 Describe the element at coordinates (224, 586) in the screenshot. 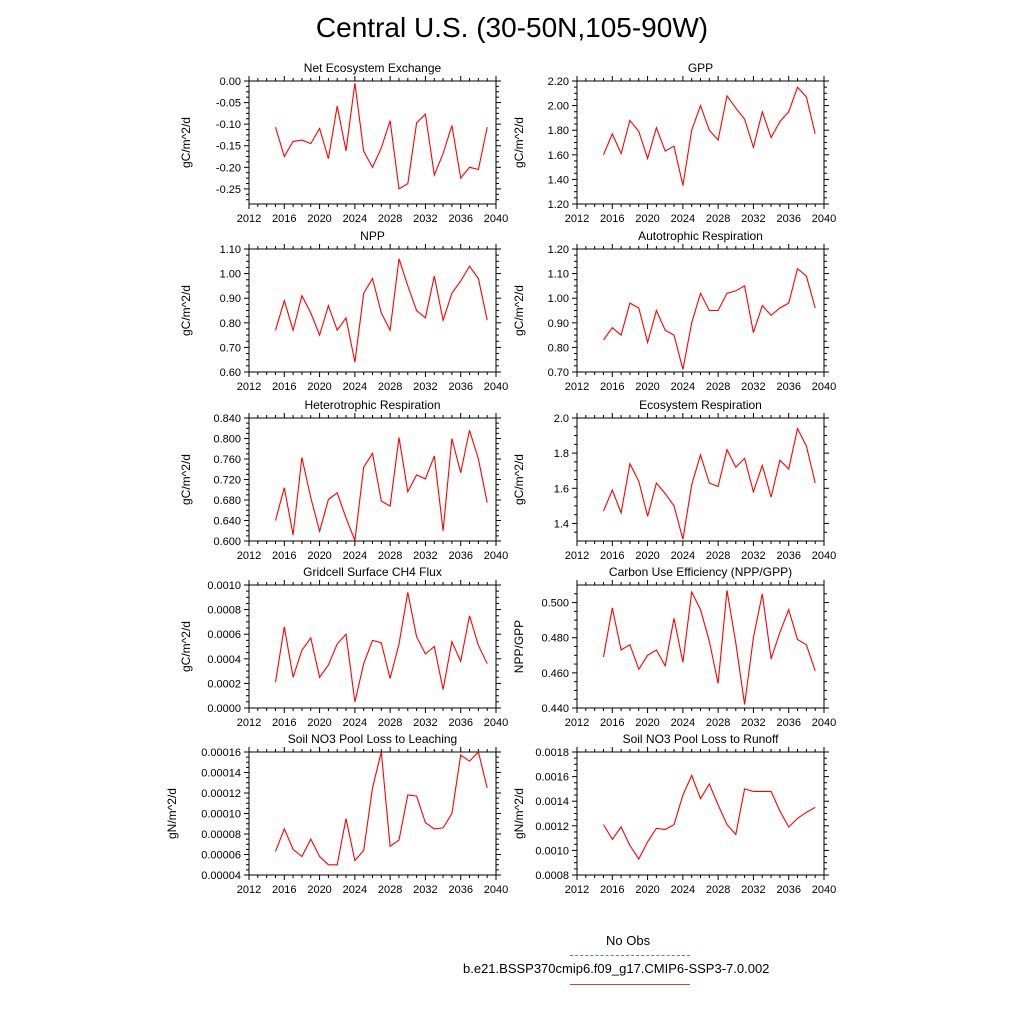

I see `panel-7-ytick-label: 0.0010` at that location.